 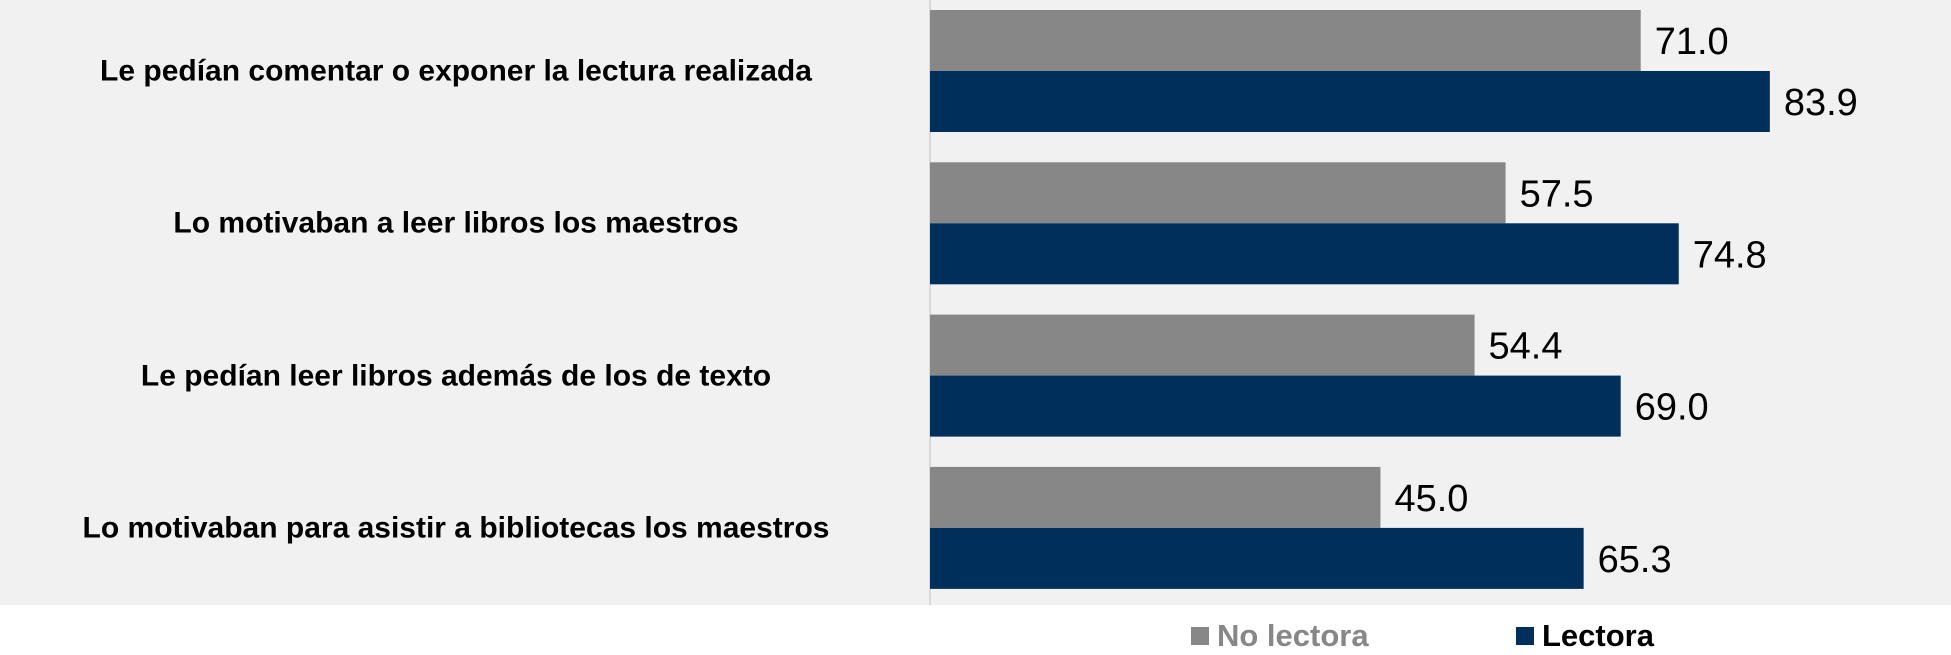 What do you see at coordinates (456, 223) in the screenshot?
I see `category-label: Lo motivaban a leer libros los maestros` at bounding box center [456, 223].